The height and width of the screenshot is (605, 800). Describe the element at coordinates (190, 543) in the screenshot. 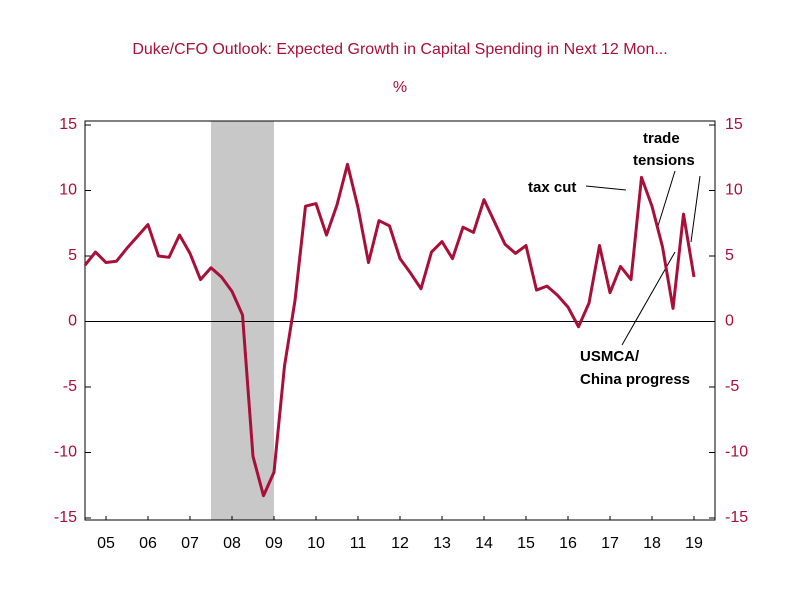

I see `x-tick-label: 07` at that location.